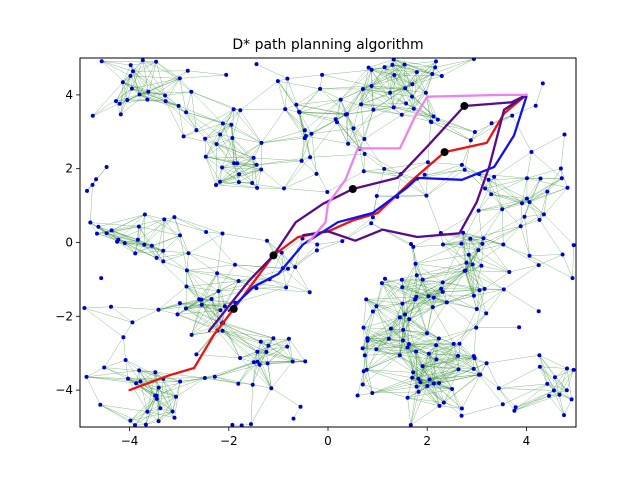 The width and height of the screenshot is (640, 480). Describe the element at coordinates (527, 441) in the screenshot. I see `x-tick-label: 4` at that location.